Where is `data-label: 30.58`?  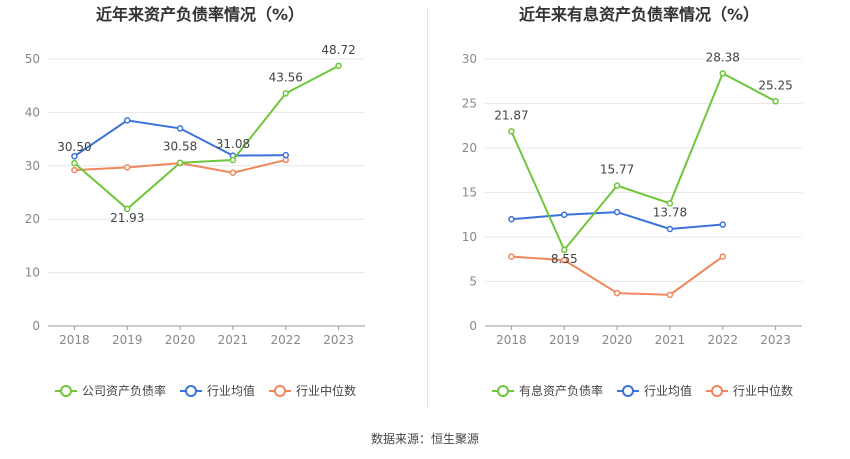 data-label: 30.58 is located at coordinates (180, 147).